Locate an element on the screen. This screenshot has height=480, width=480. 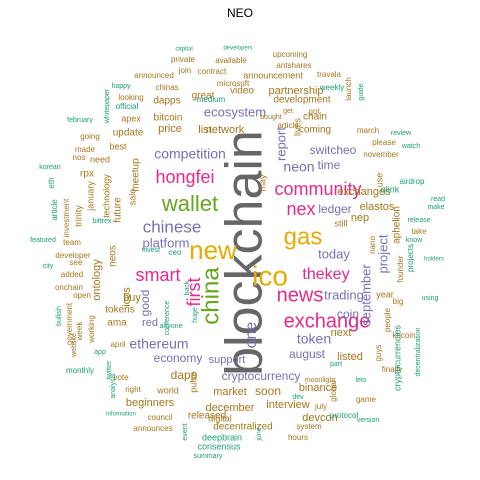
cloud-word: report is located at coordinates (280, 144).